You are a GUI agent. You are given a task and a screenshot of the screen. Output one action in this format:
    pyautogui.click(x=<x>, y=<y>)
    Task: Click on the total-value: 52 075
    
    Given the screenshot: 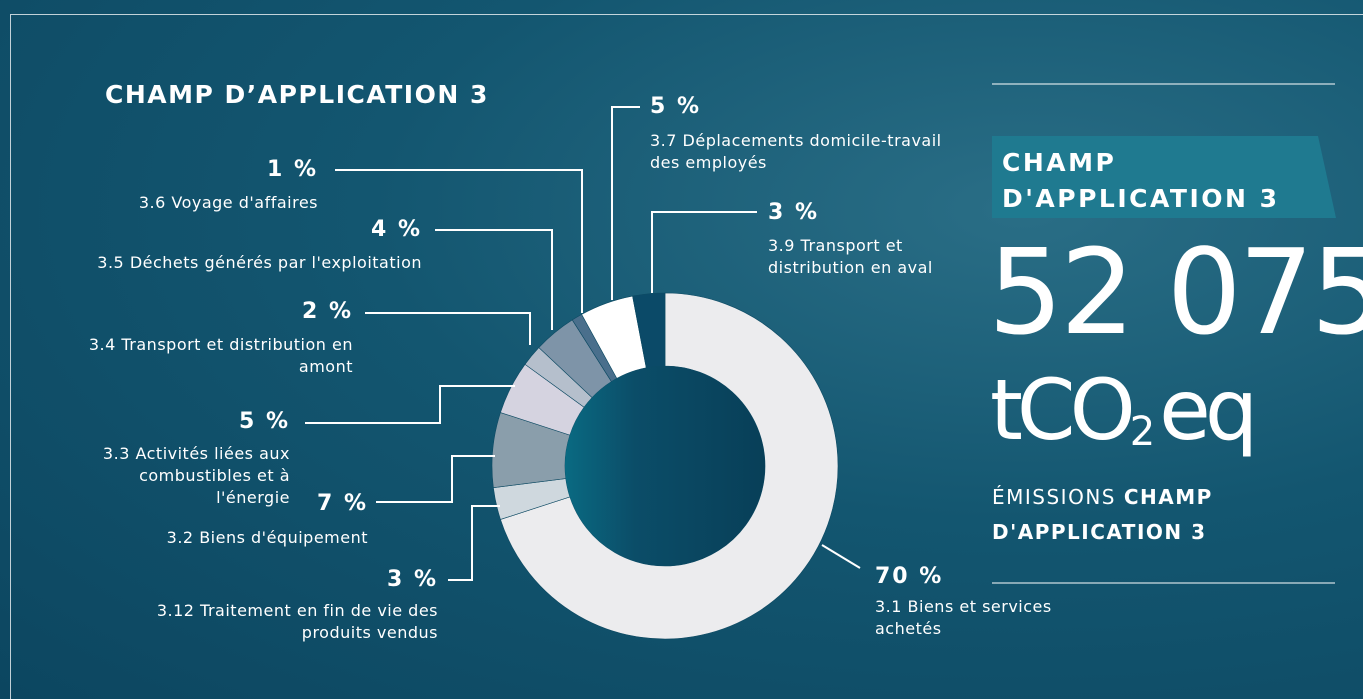 What is the action you would take?
    pyautogui.click(x=1175, y=292)
    